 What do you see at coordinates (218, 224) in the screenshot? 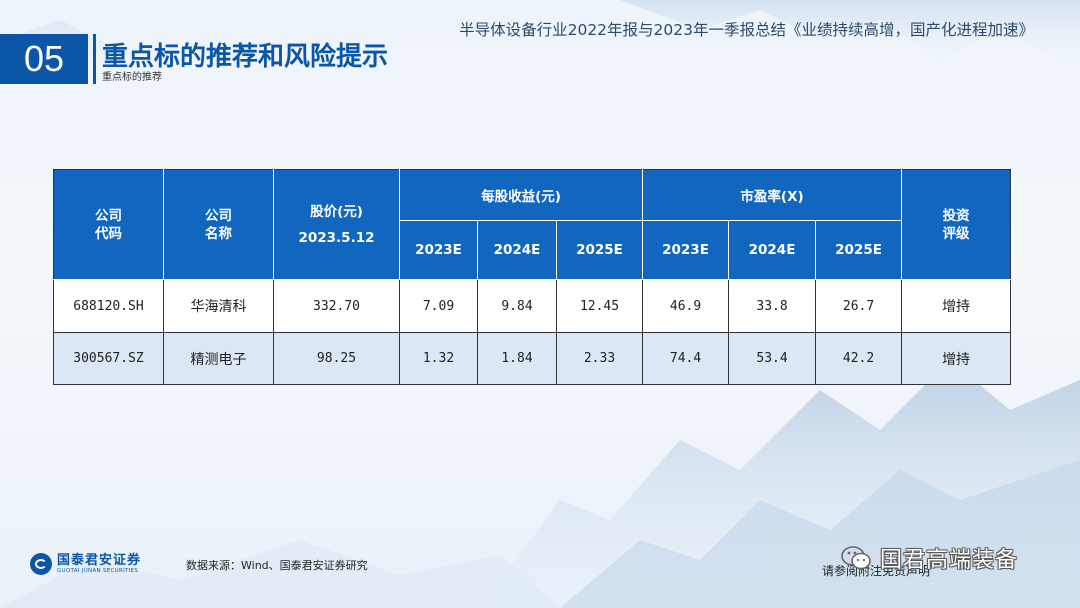
I see `header-company-name: 公司 名称` at bounding box center [218, 224].